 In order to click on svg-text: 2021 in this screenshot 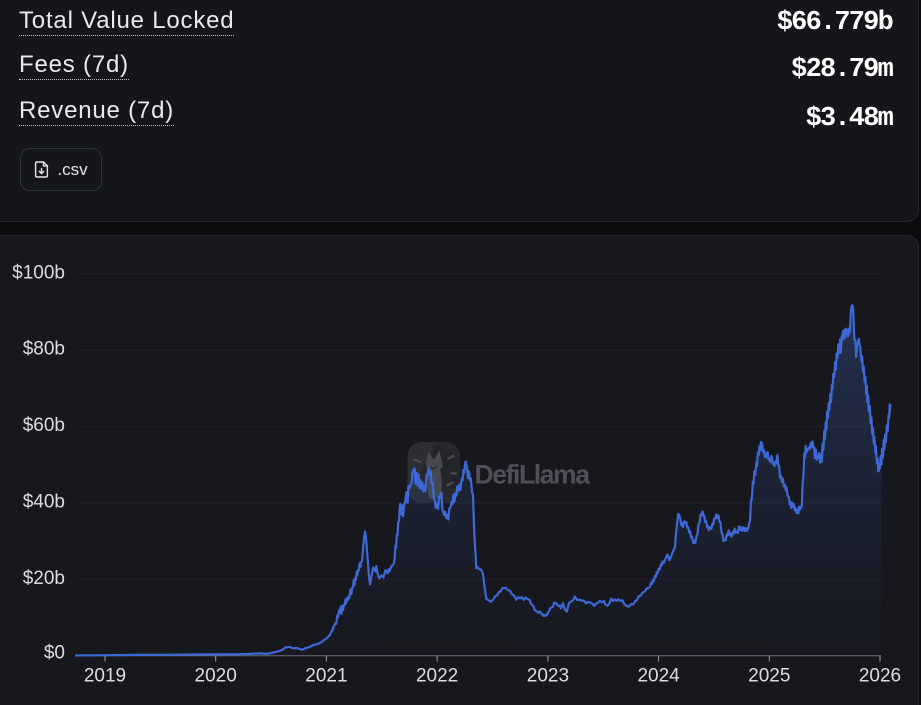, I will do `click(326, 676)`.